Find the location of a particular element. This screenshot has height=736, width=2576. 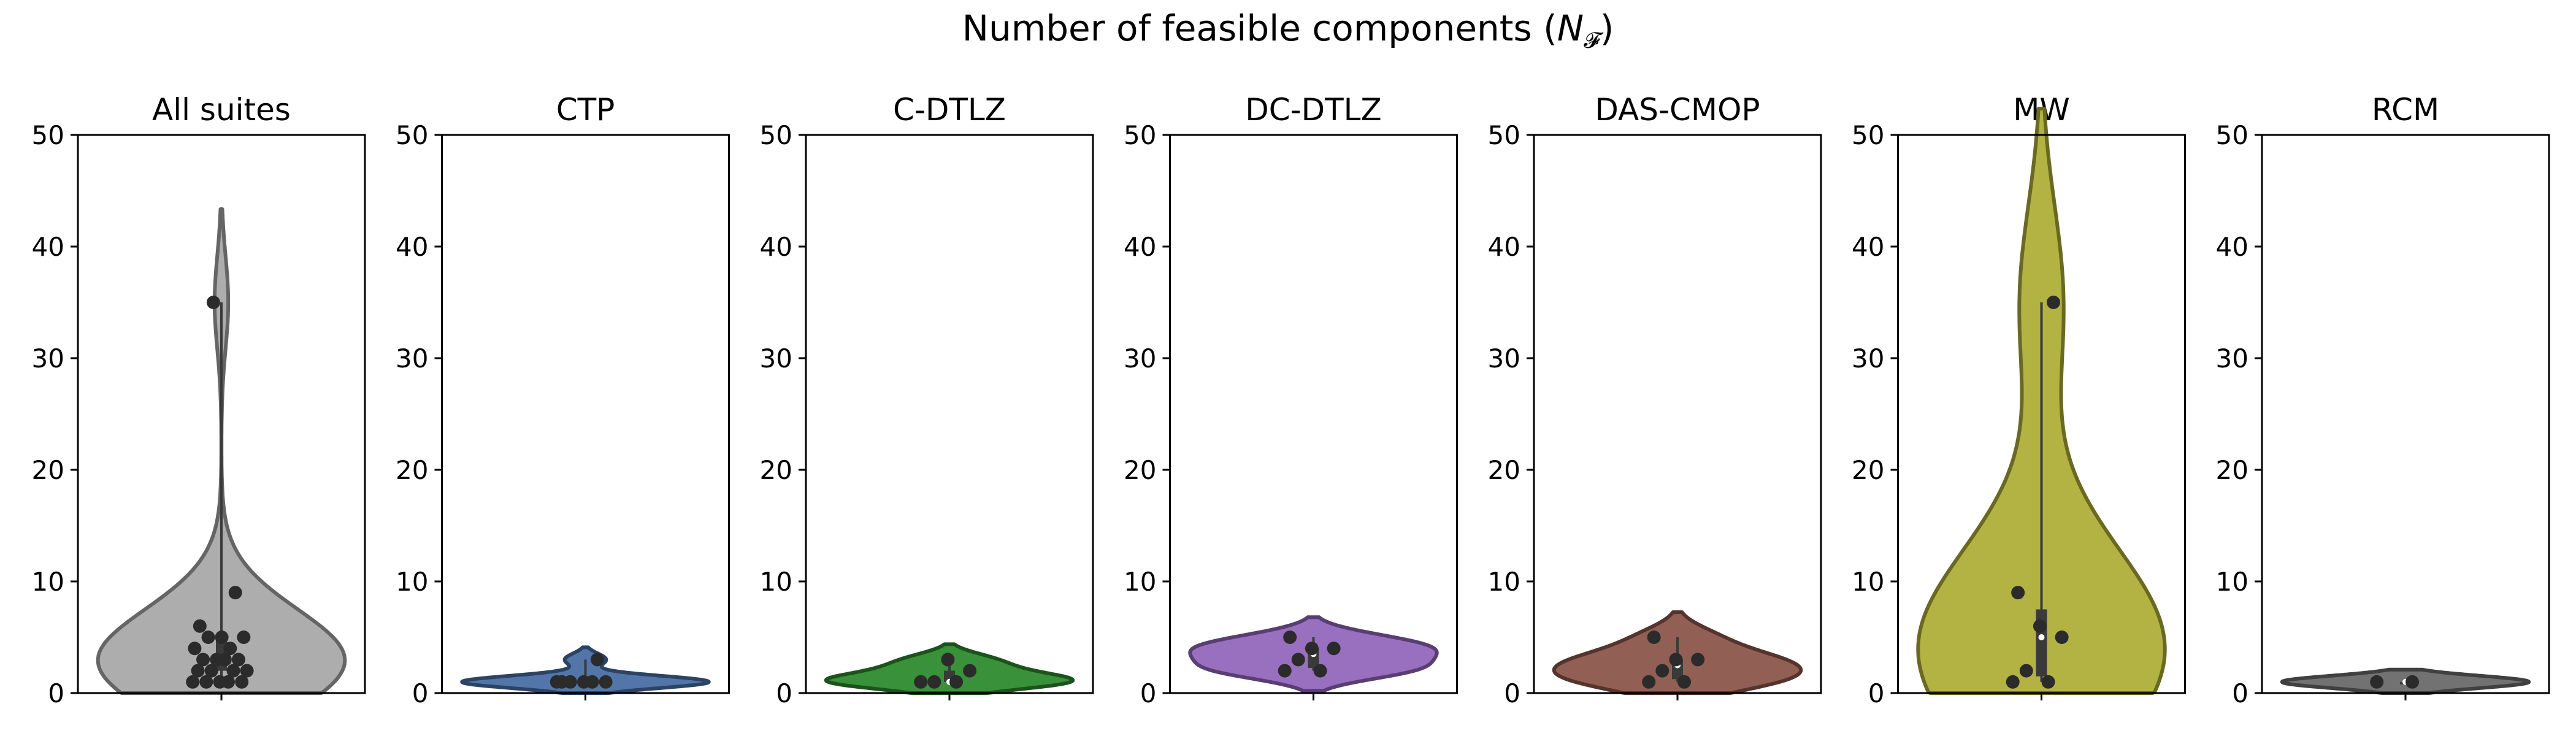

panel-4: DAS-CMOP 0 10 20 30 40 50 is located at coordinates (1655, 400).